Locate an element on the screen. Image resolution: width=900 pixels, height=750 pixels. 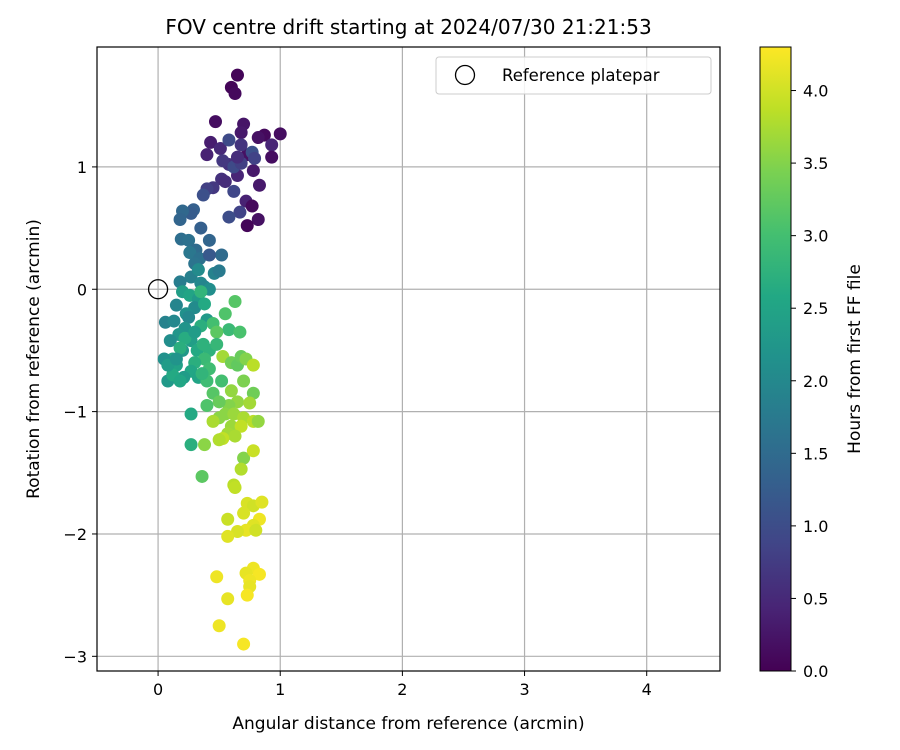
legend-label: Reference platepar is located at coordinates (581, 75).